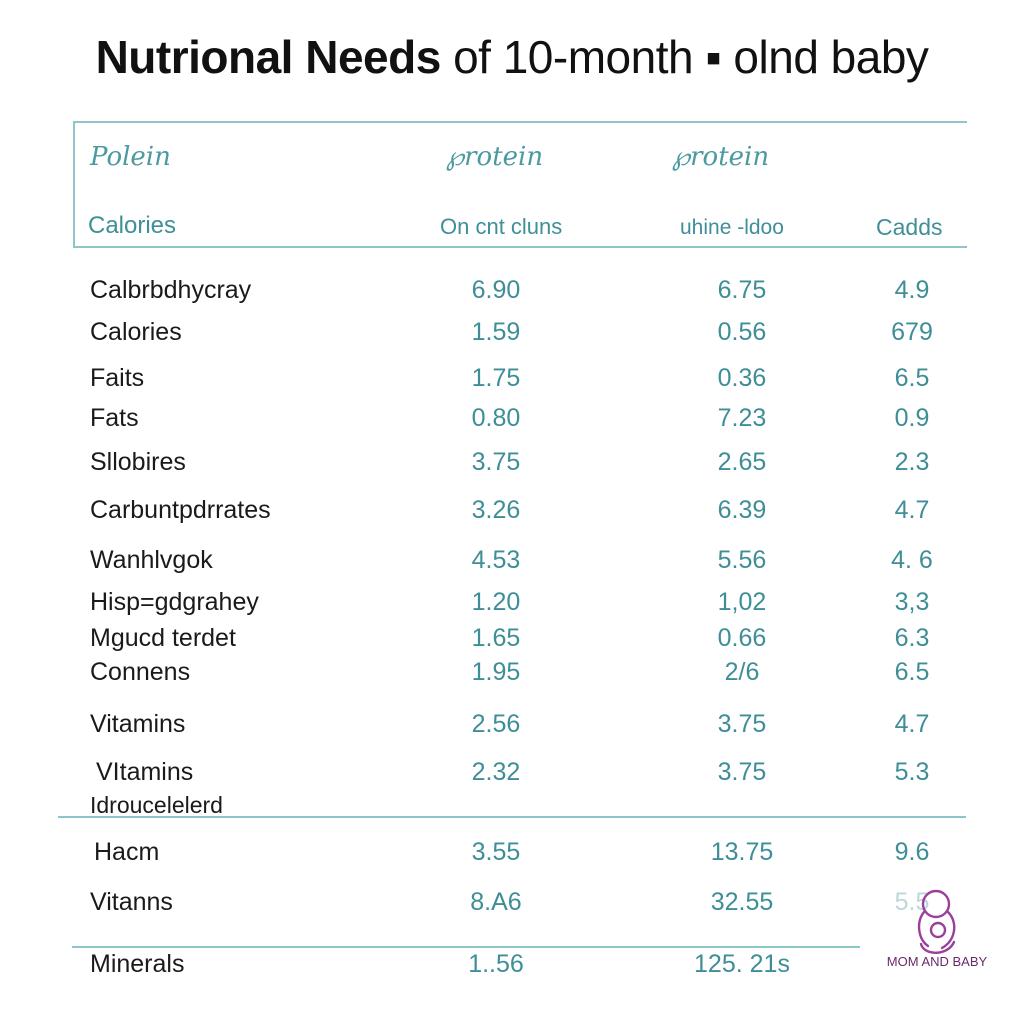 The image size is (1024, 1024). I want to click on title-part-3: olnd baby, so click(825, 57).